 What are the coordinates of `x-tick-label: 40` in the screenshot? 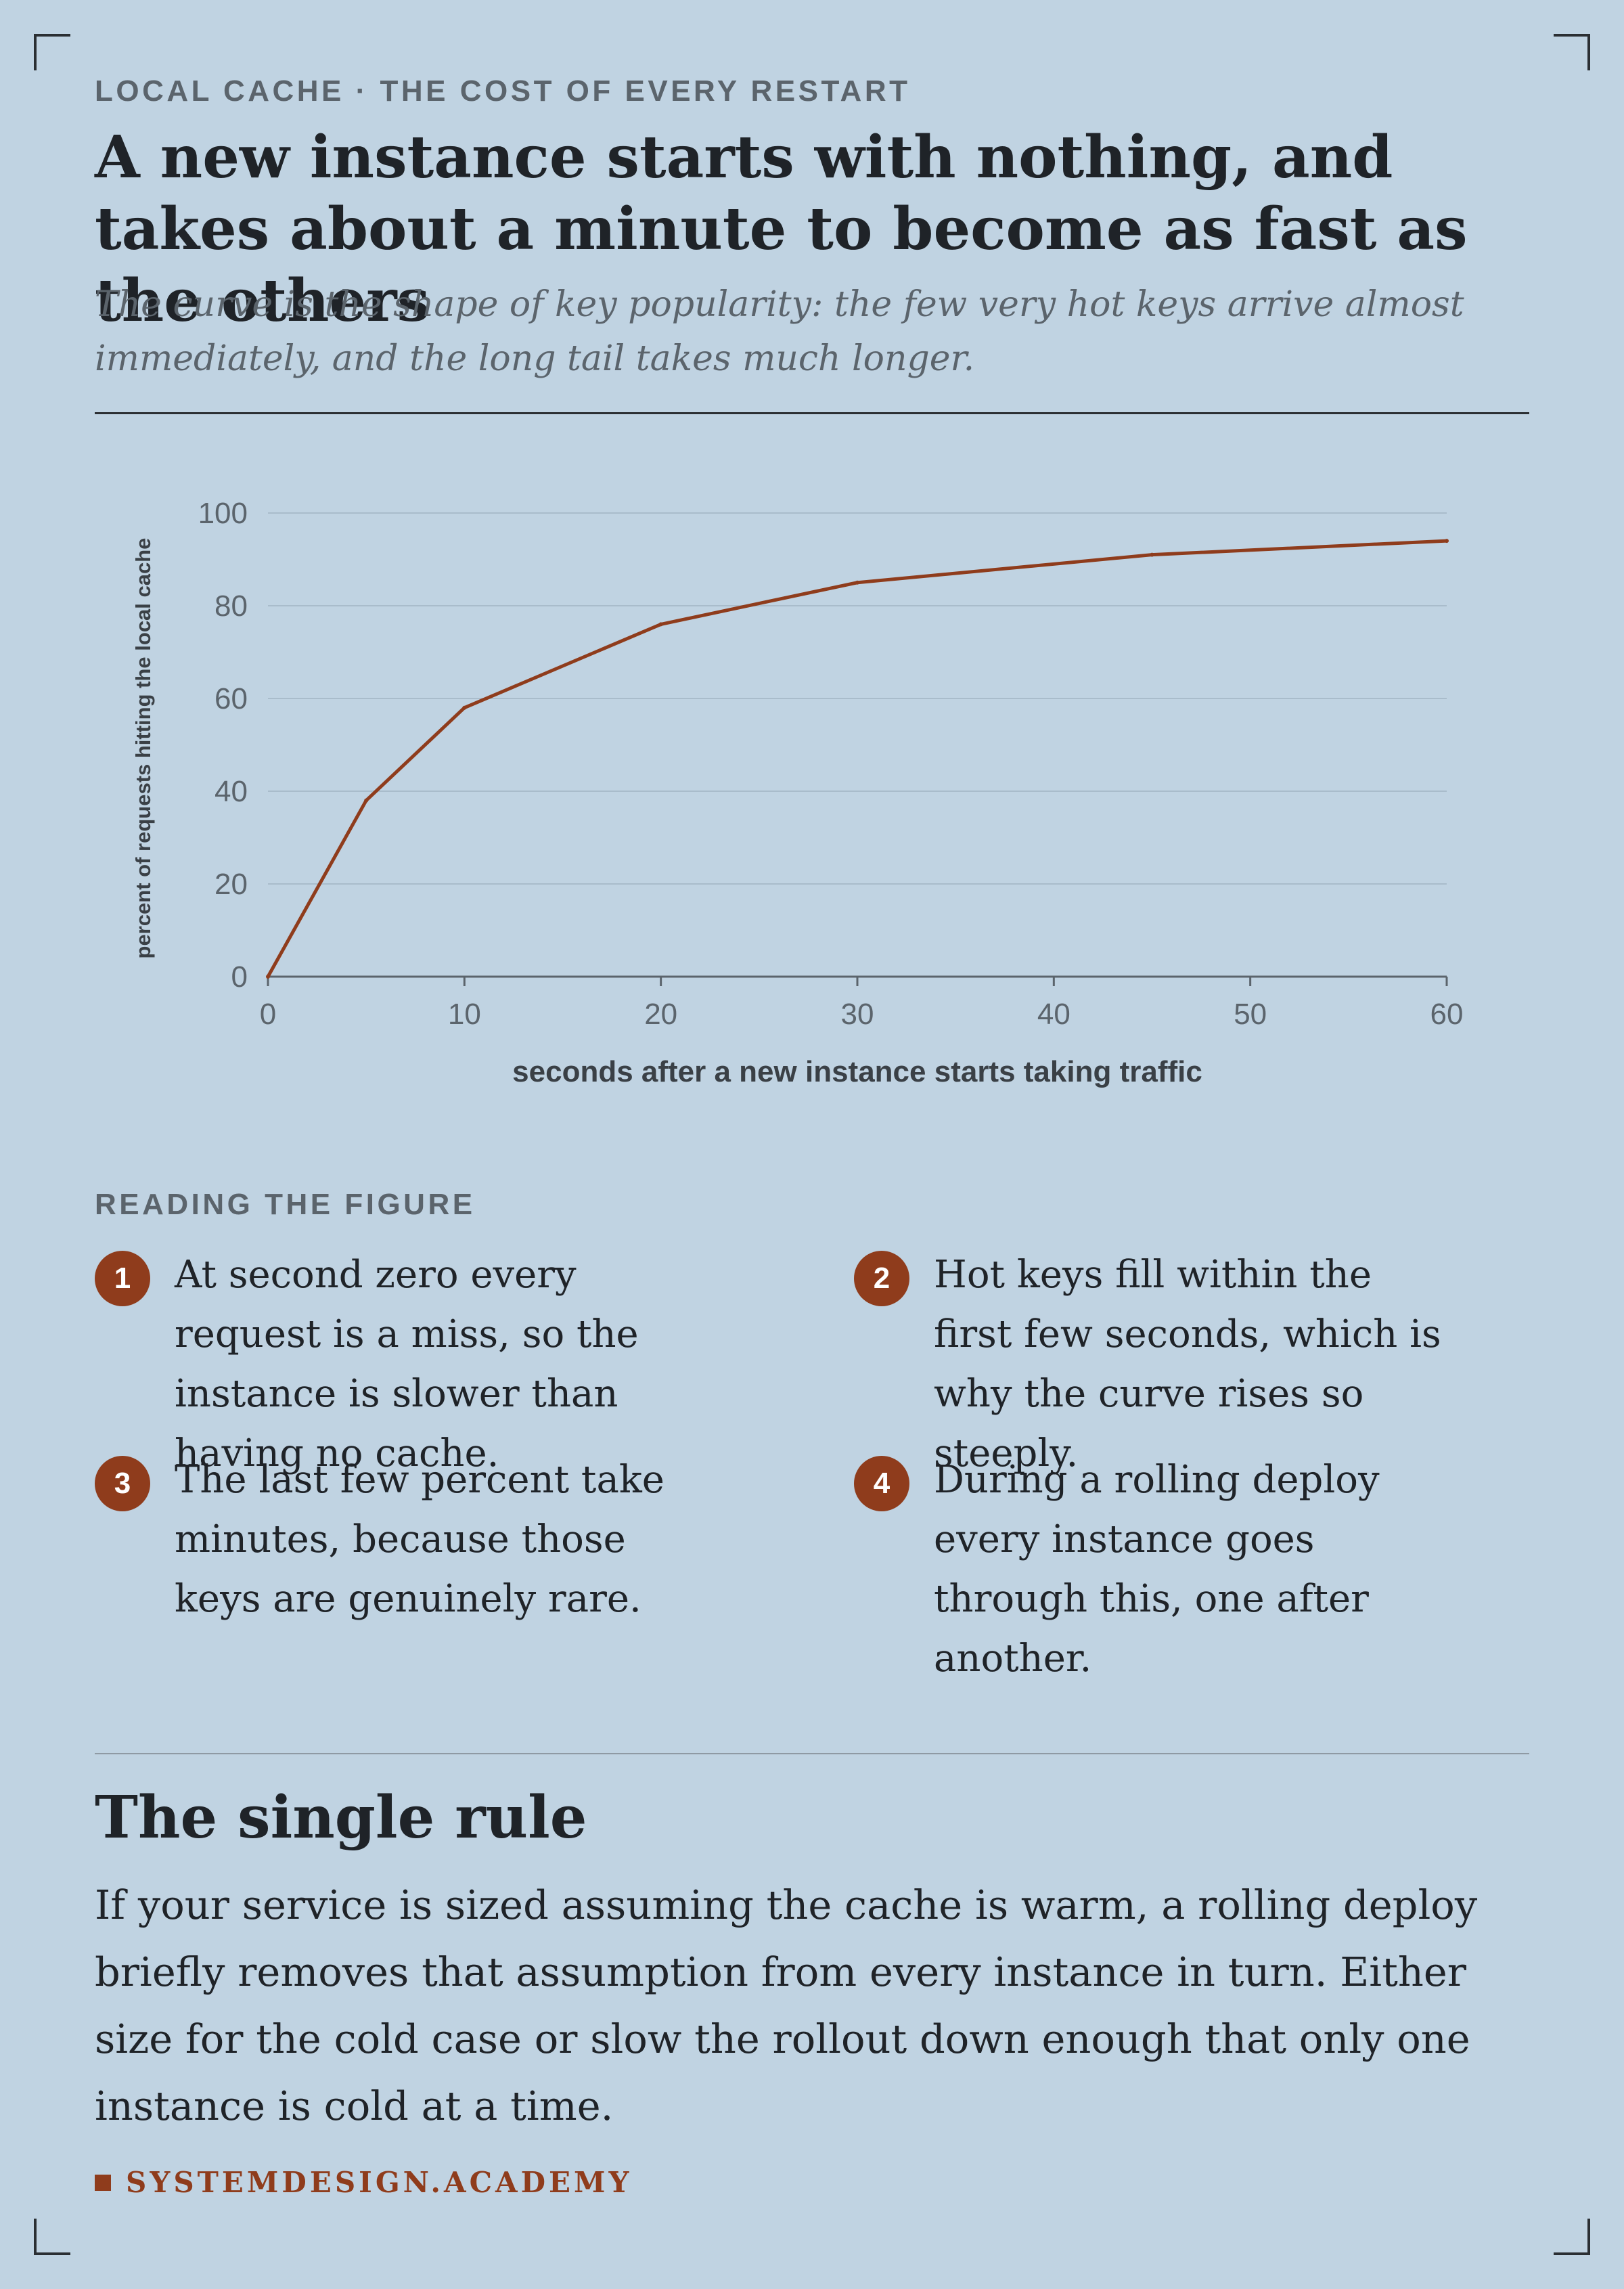 It's located at (1053, 1015).